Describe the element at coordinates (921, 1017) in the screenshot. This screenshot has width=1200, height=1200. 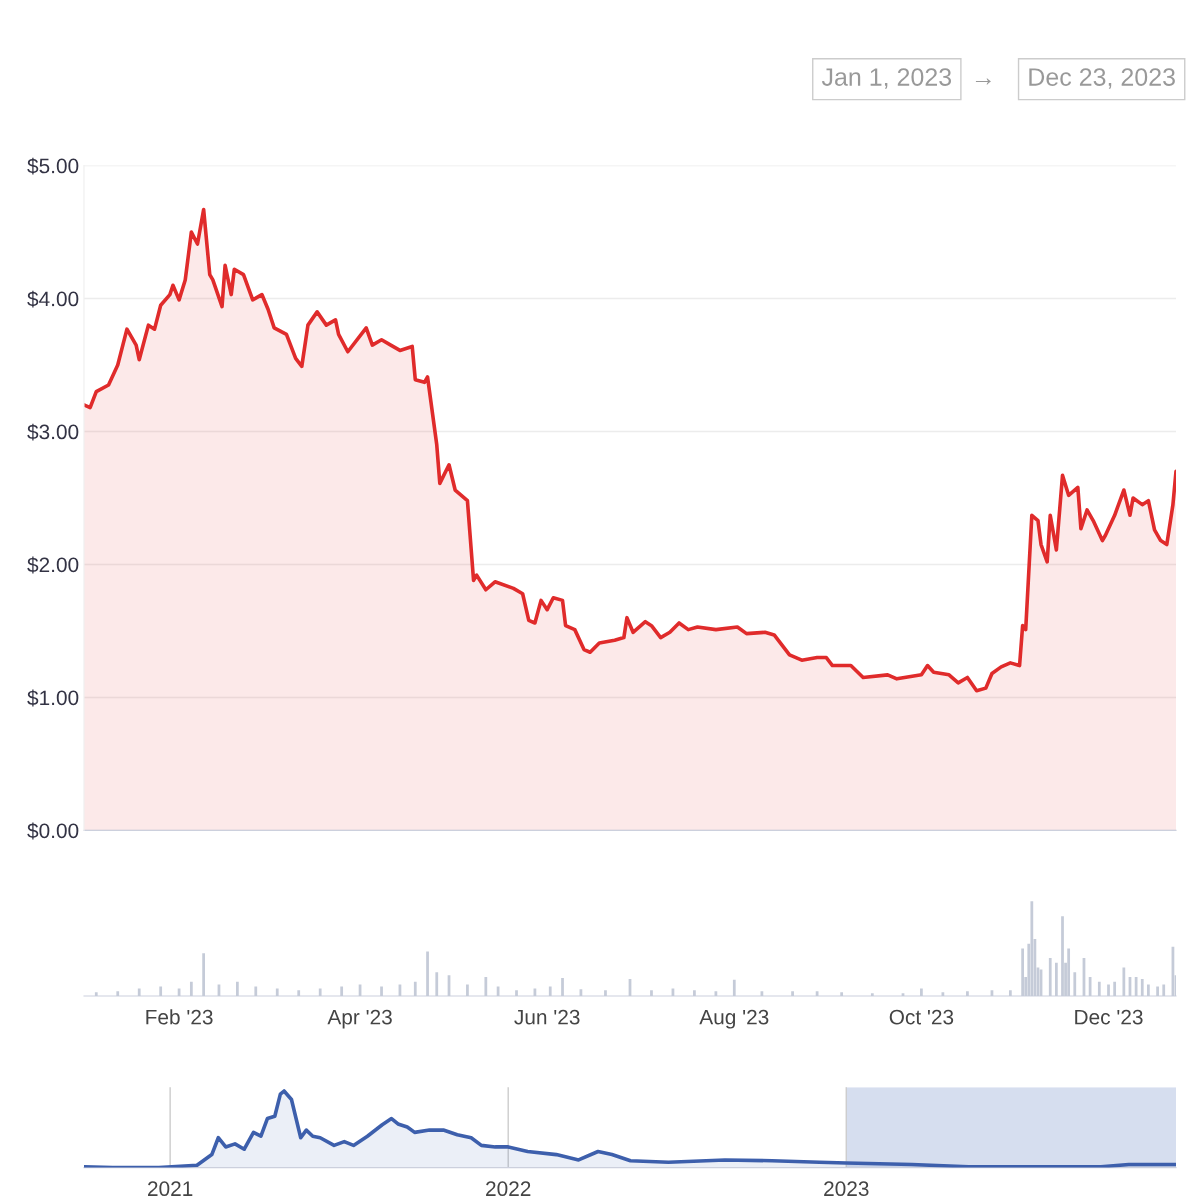
I see `x-tick-label: Oct '23` at that location.